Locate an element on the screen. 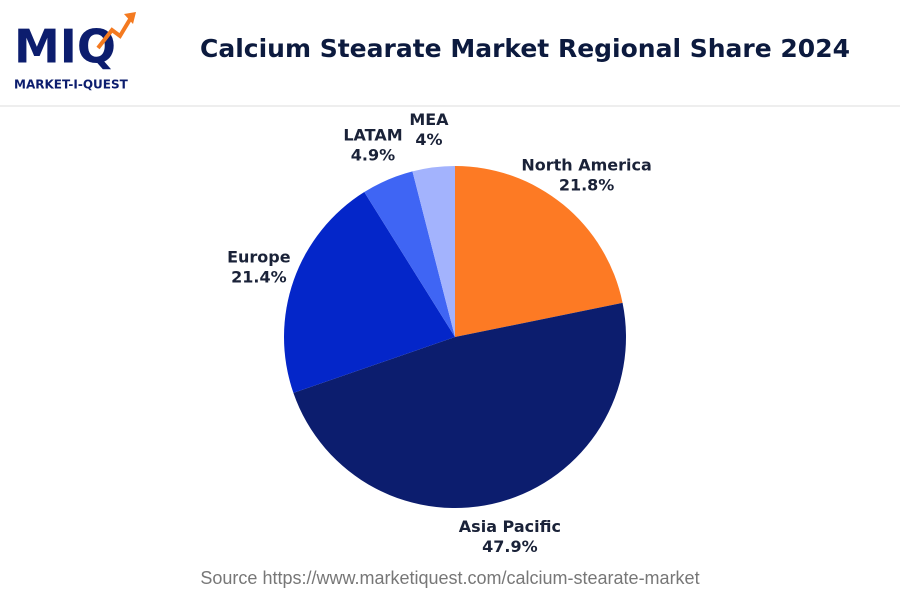 The width and height of the screenshot is (900, 600). slice-name: Asia Pacific is located at coordinates (510, 526).